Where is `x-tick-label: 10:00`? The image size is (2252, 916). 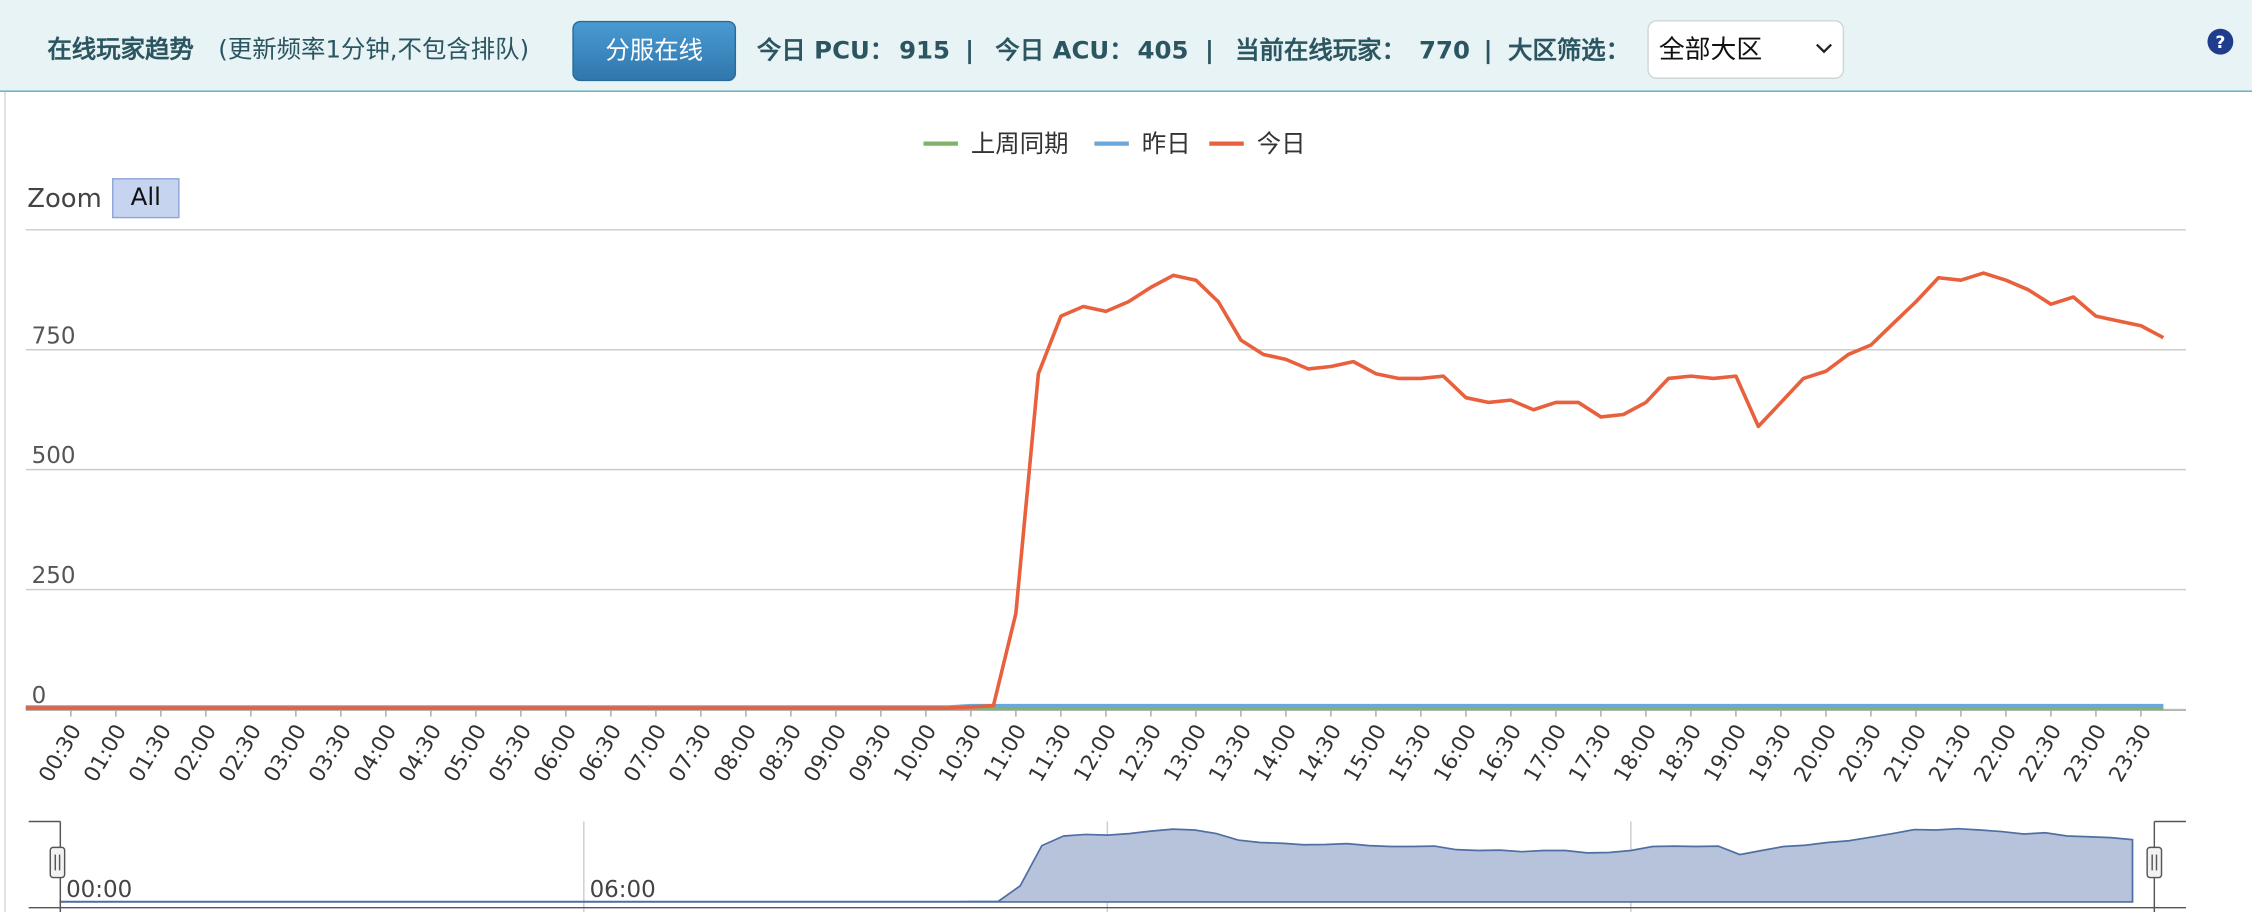
x-tick-label: 10:00 is located at coordinates (915, 753).